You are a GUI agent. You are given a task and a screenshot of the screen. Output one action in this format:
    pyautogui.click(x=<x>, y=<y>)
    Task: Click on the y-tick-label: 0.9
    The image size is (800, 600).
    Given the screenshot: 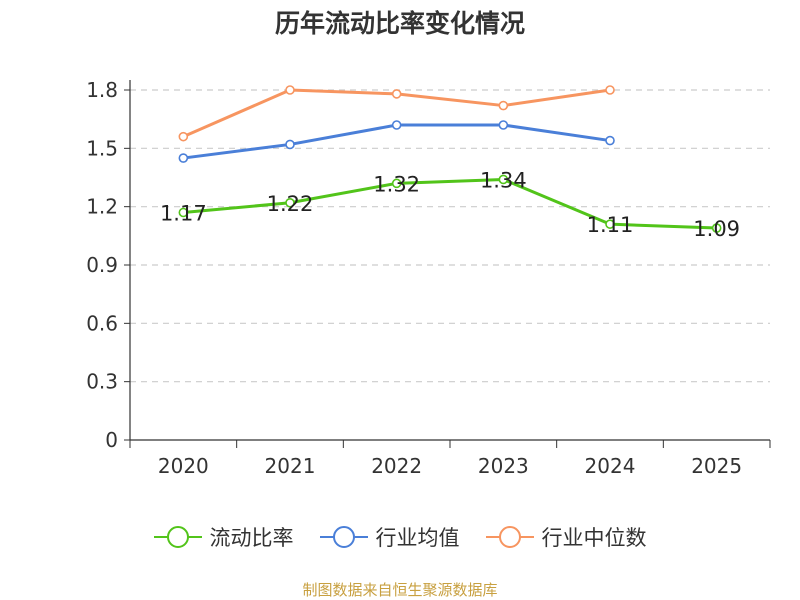 What is the action you would take?
    pyautogui.click(x=102, y=265)
    